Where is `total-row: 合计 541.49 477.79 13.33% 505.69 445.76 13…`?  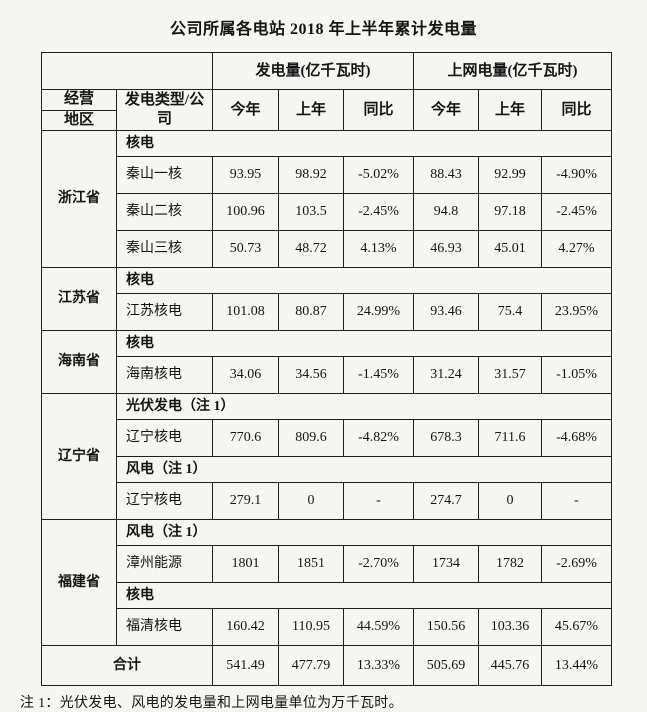
total-row: 合计 541.49 477.79 13.33% 505.69 445.76 13… is located at coordinates (326, 665).